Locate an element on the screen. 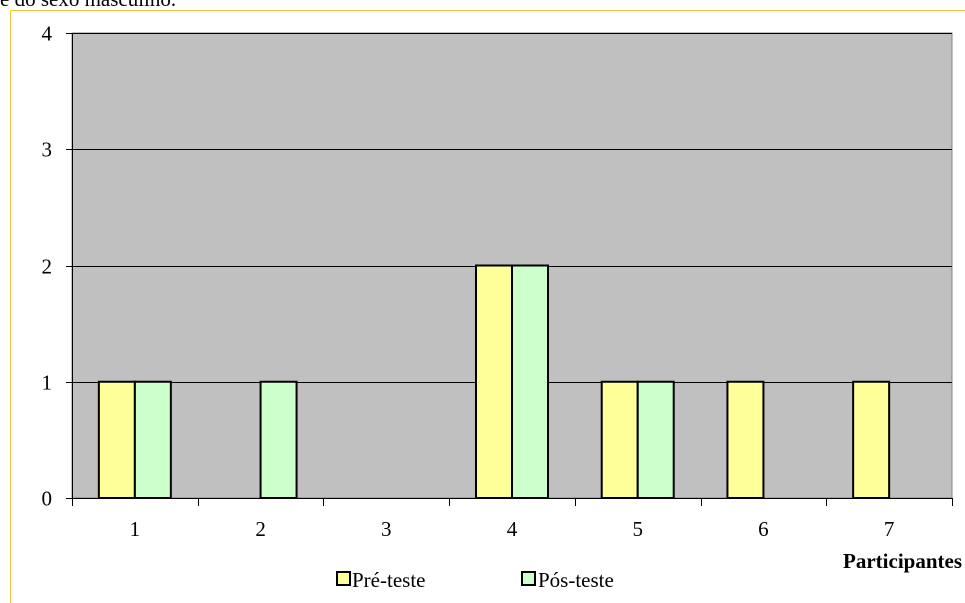 This screenshot has height=603, width=965. legend-label: Pós-teste is located at coordinates (576, 580).